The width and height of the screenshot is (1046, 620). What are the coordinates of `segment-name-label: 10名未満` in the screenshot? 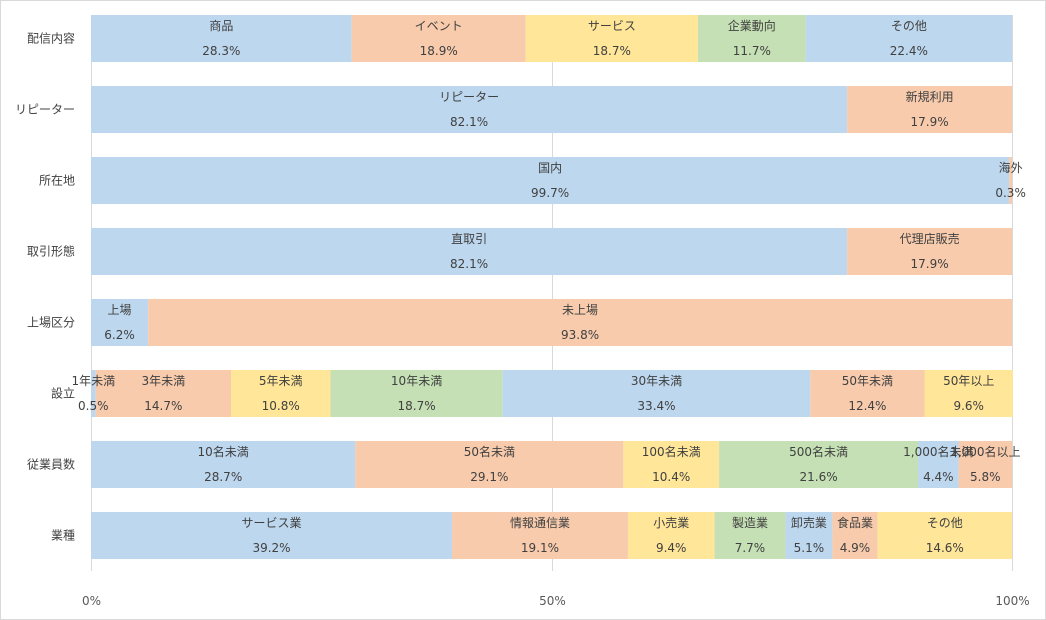 It's located at (223, 451).